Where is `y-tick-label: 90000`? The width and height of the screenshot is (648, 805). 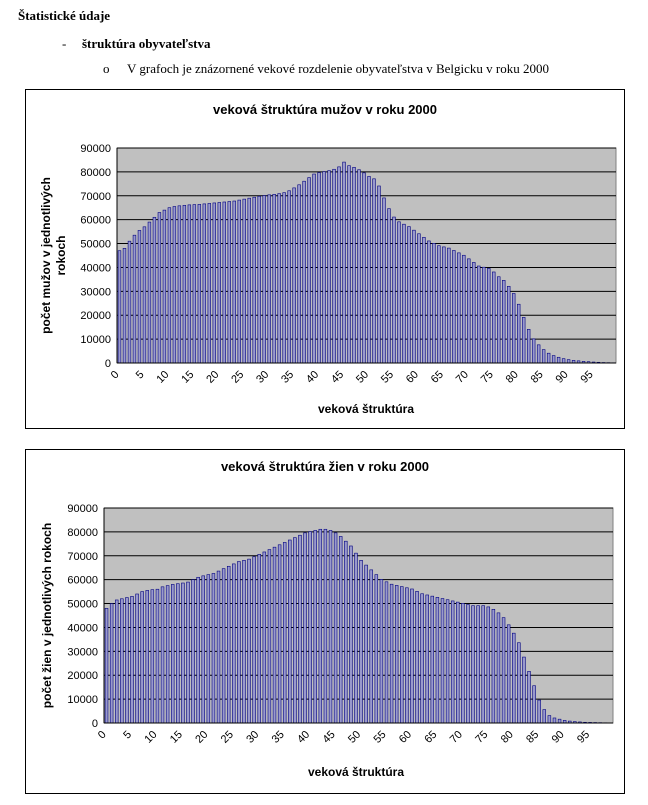
y-tick-label: 90000 is located at coordinates (82, 509).